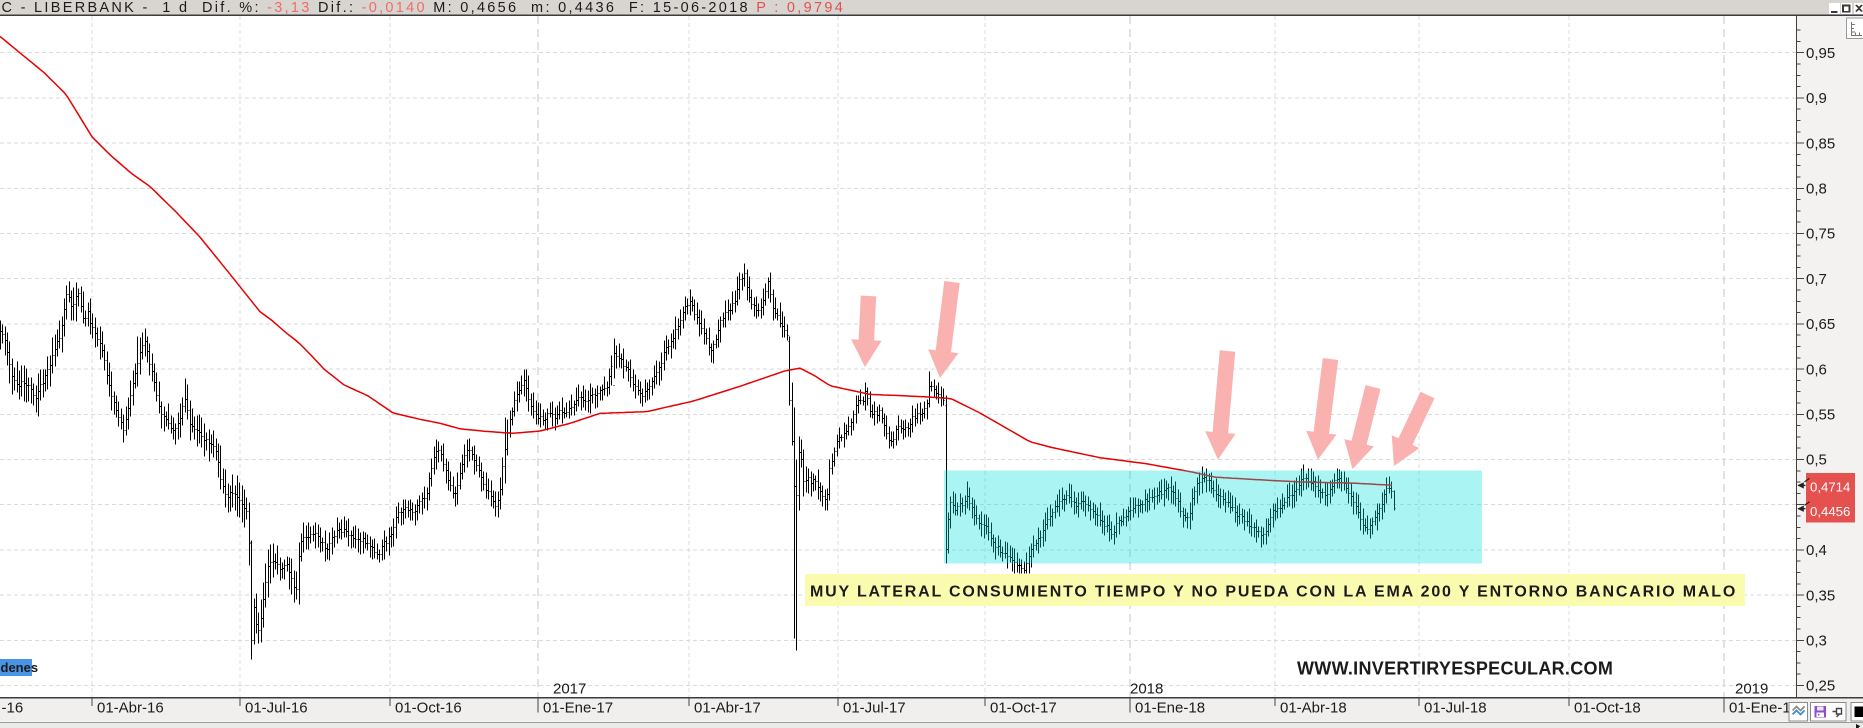  Describe the element at coordinates (1455, 669) in the screenshot. I see `svg-text: WWW.INVERTIRYESPECULAR.COM` at that location.